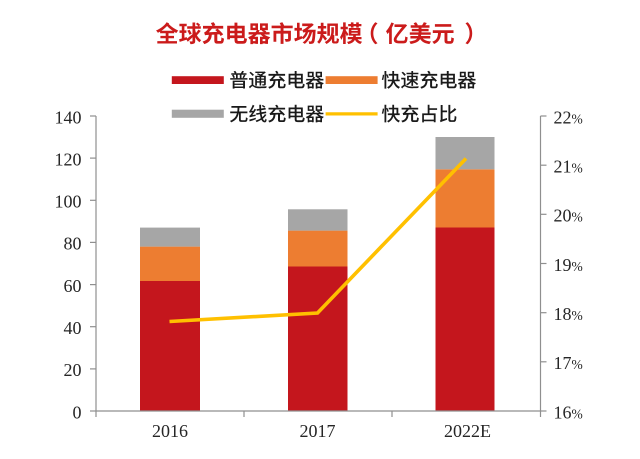 The height and width of the screenshot is (459, 640). What do you see at coordinates (77, 412) in the screenshot?
I see `svg-text: 0` at bounding box center [77, 412].